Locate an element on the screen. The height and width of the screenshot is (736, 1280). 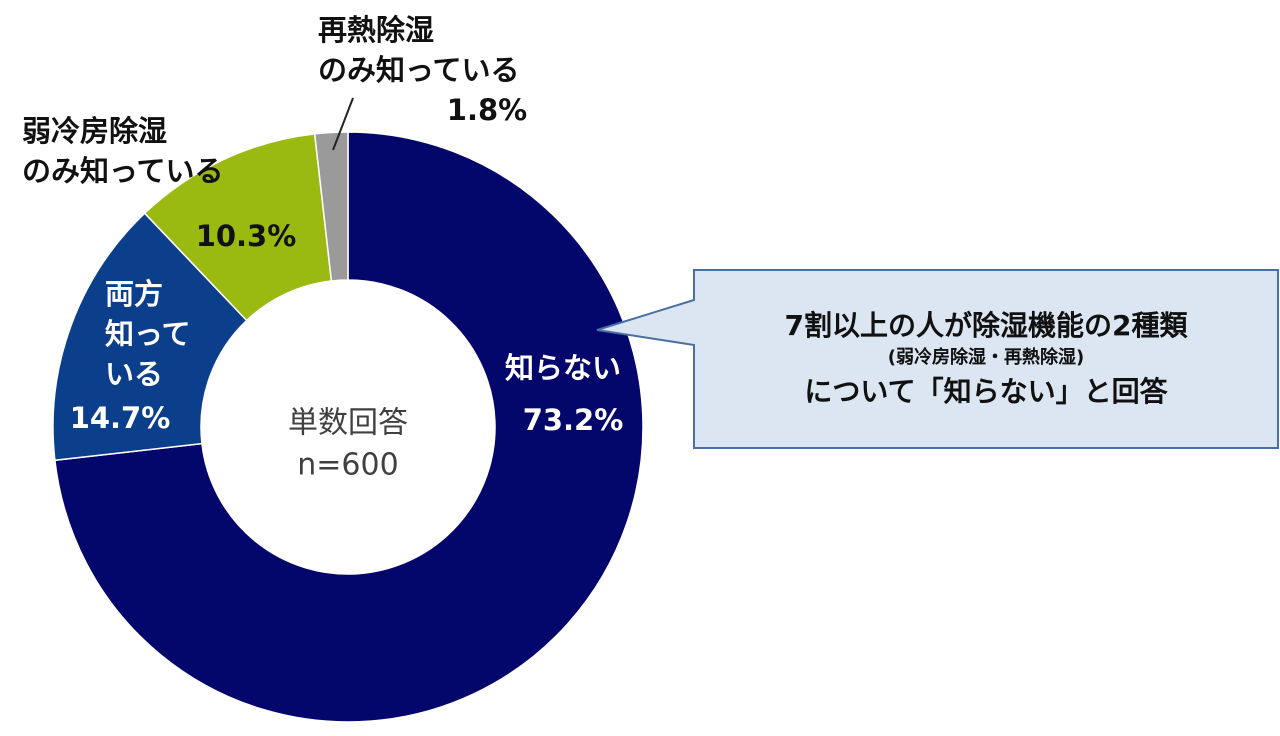
value-label: 14.7% is located at coordinates (120, 418).